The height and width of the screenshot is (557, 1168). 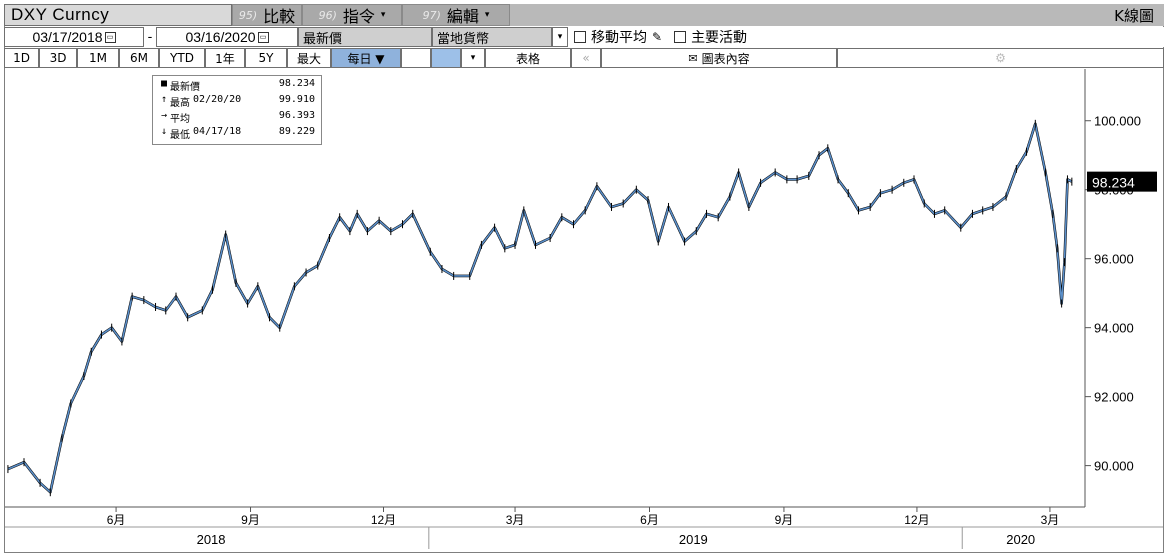 What do you see at coordinates (296, 83) in the screenshot?
I see `legend-last-value: 98.234` at bounding box center [296, 83].